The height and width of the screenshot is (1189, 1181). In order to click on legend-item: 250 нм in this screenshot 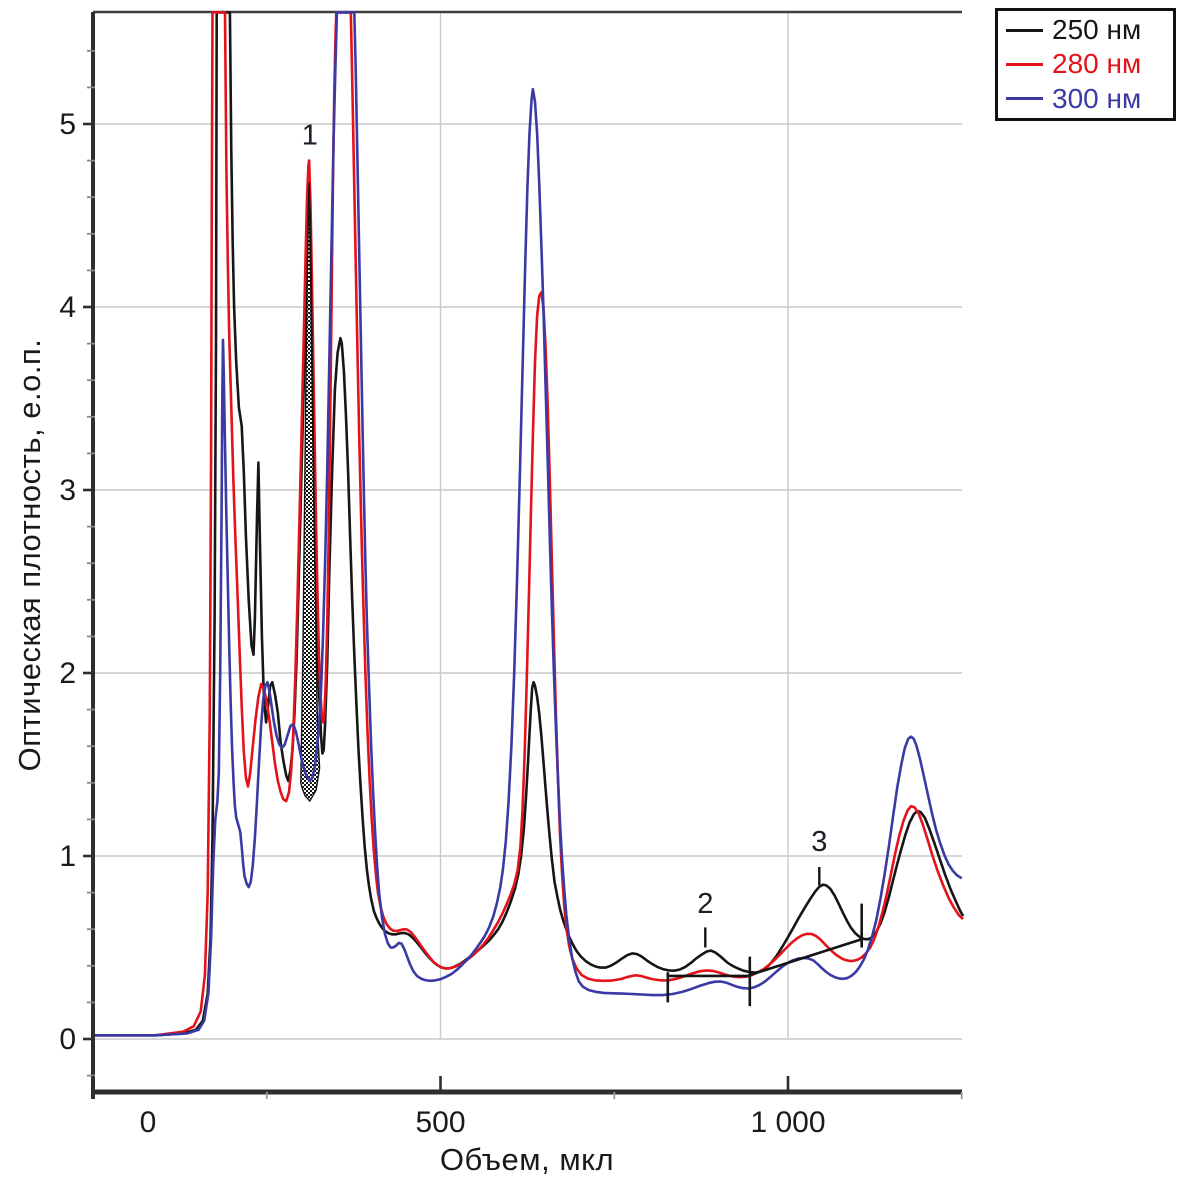, I will do `click(1085, 30)`.